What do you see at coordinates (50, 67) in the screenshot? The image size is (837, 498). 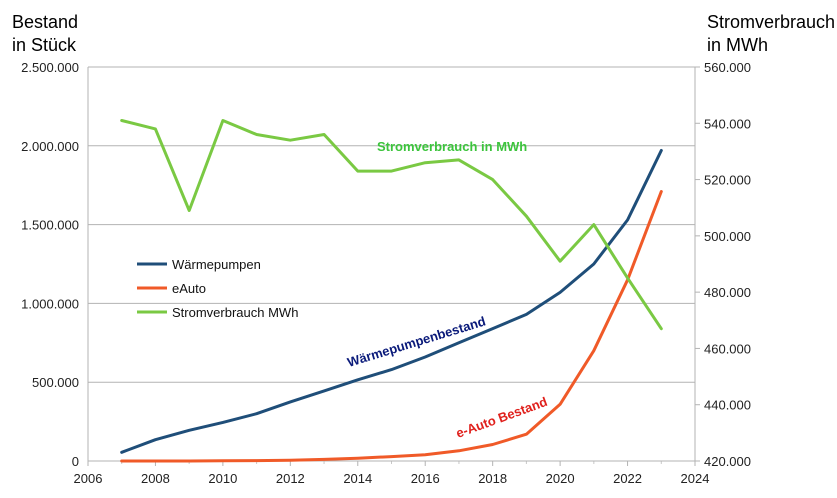 I see `y-left-tick-label: 2.500.000` at bounding box center [50, 67].